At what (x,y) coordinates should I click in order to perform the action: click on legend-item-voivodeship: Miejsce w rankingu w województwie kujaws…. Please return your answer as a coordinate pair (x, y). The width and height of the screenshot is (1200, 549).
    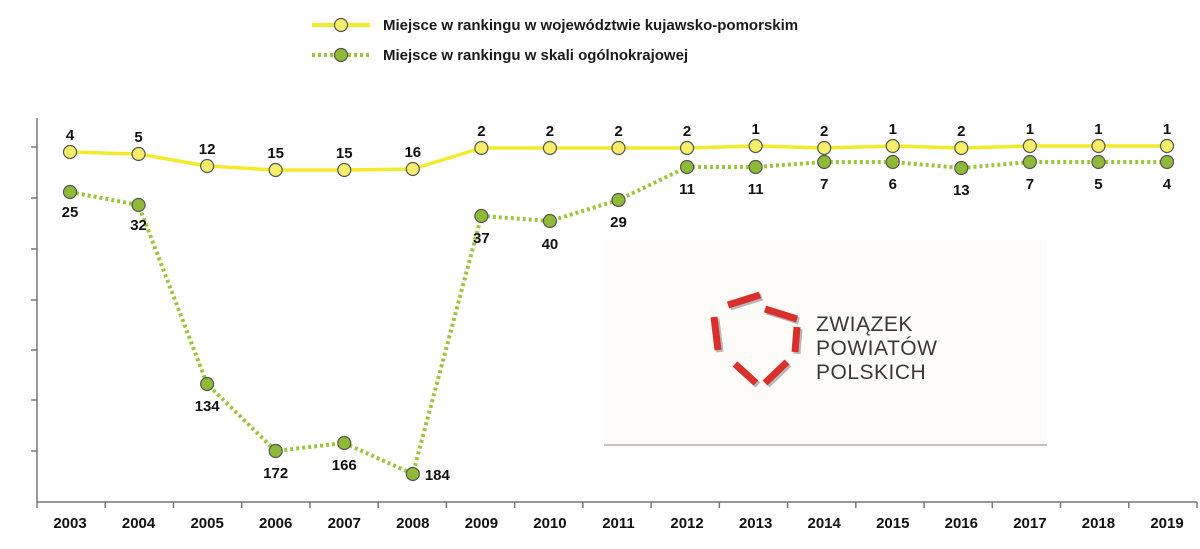
    Looking at the image, I should click on (555, 25).